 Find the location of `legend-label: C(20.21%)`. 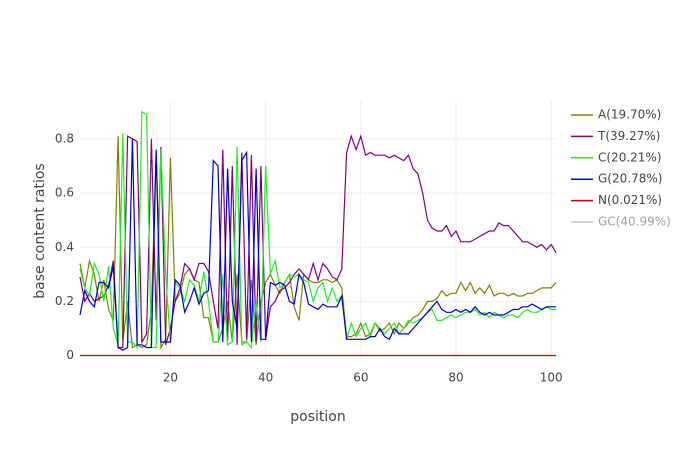

legend-label: C(20.21%) is located at coordinates (630, 157).